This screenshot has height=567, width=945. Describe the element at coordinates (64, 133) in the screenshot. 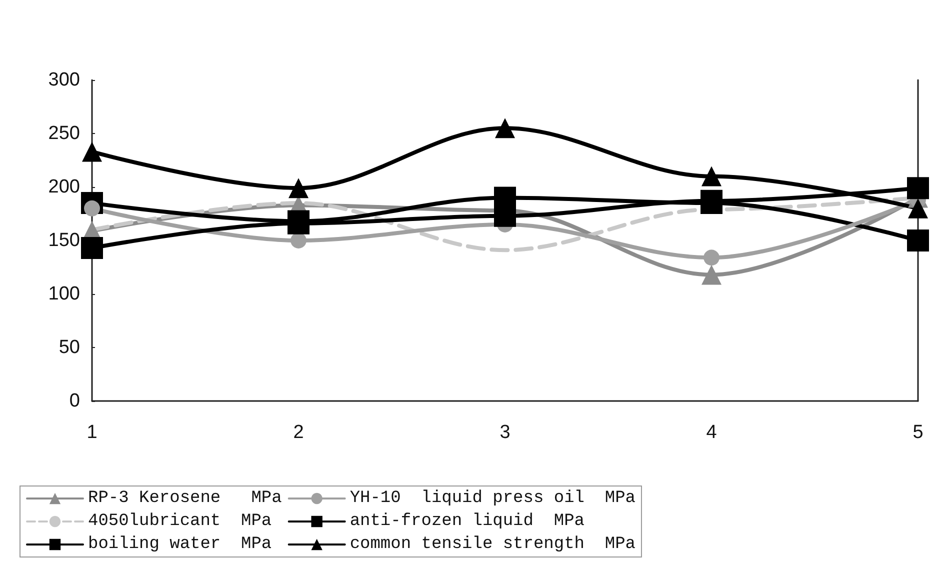

I see `y-tick-label: 250` at that location.